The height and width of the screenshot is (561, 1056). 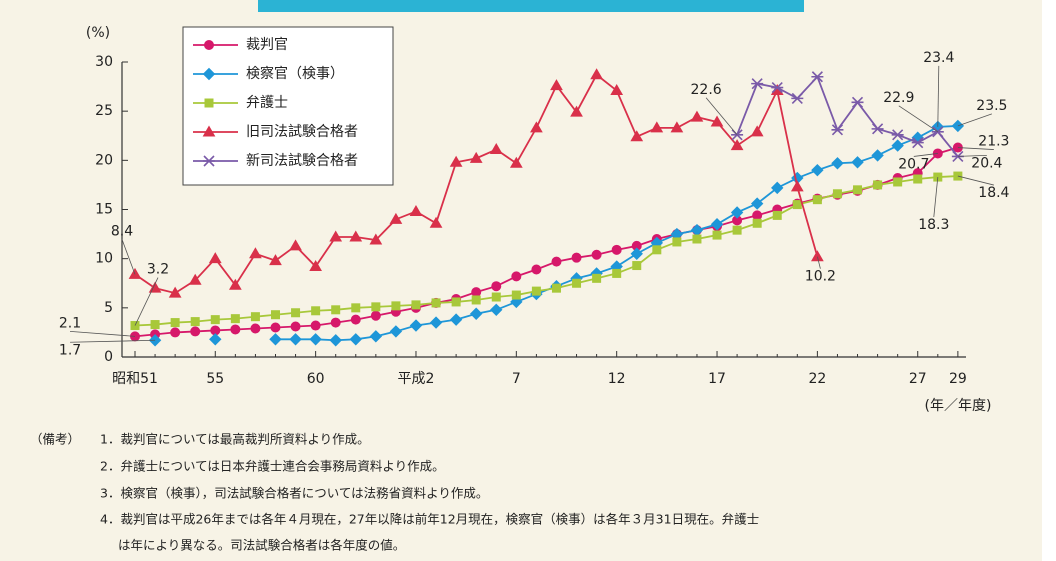 What do you see at coordinates (958, 379) in the screenshot?
I see `x-tick-label: 29` at bounding box center [958, 379].